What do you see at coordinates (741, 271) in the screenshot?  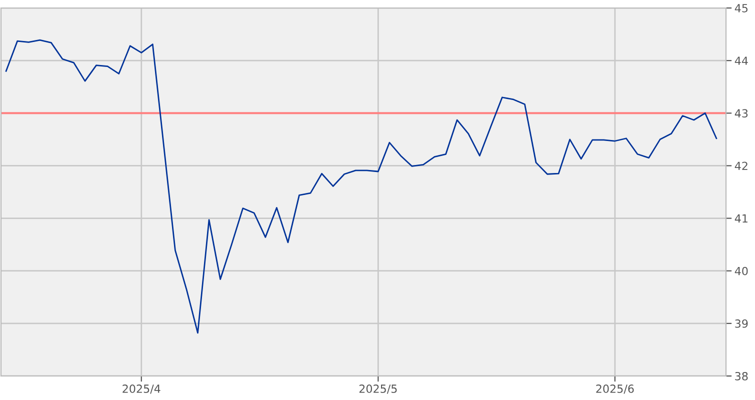 I see `y-tick-label: 40` at bounding box center [741, 271].